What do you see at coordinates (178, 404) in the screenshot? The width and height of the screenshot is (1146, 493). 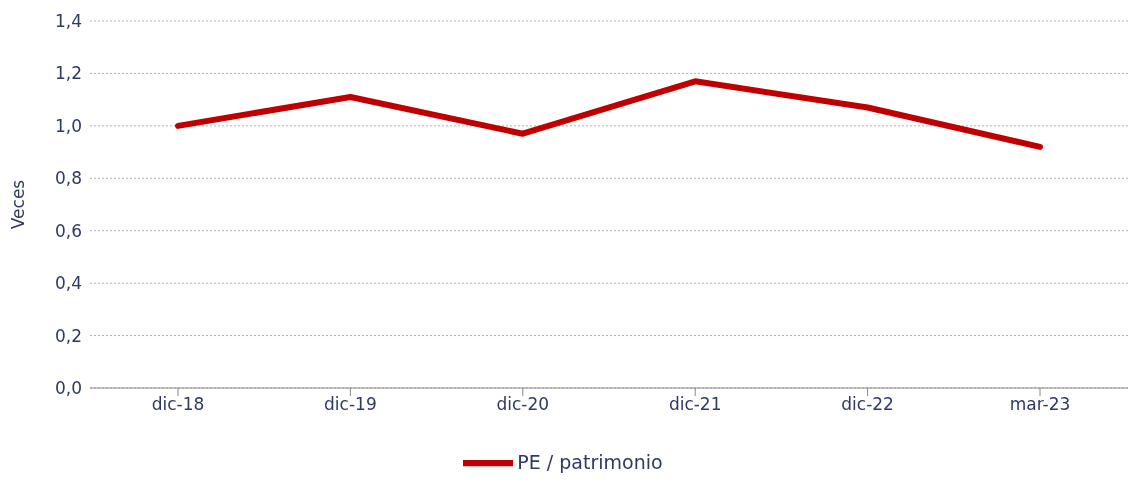 I see `x-tick-label: dic-18` at bounding box center [178, 404].